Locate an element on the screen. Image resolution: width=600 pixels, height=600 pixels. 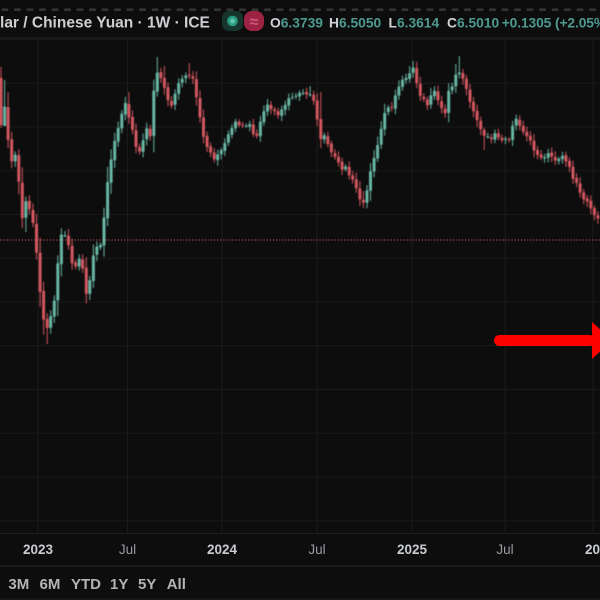
svg-text: +0.1305 (+2.05%) is located at coordinates (551, 22).